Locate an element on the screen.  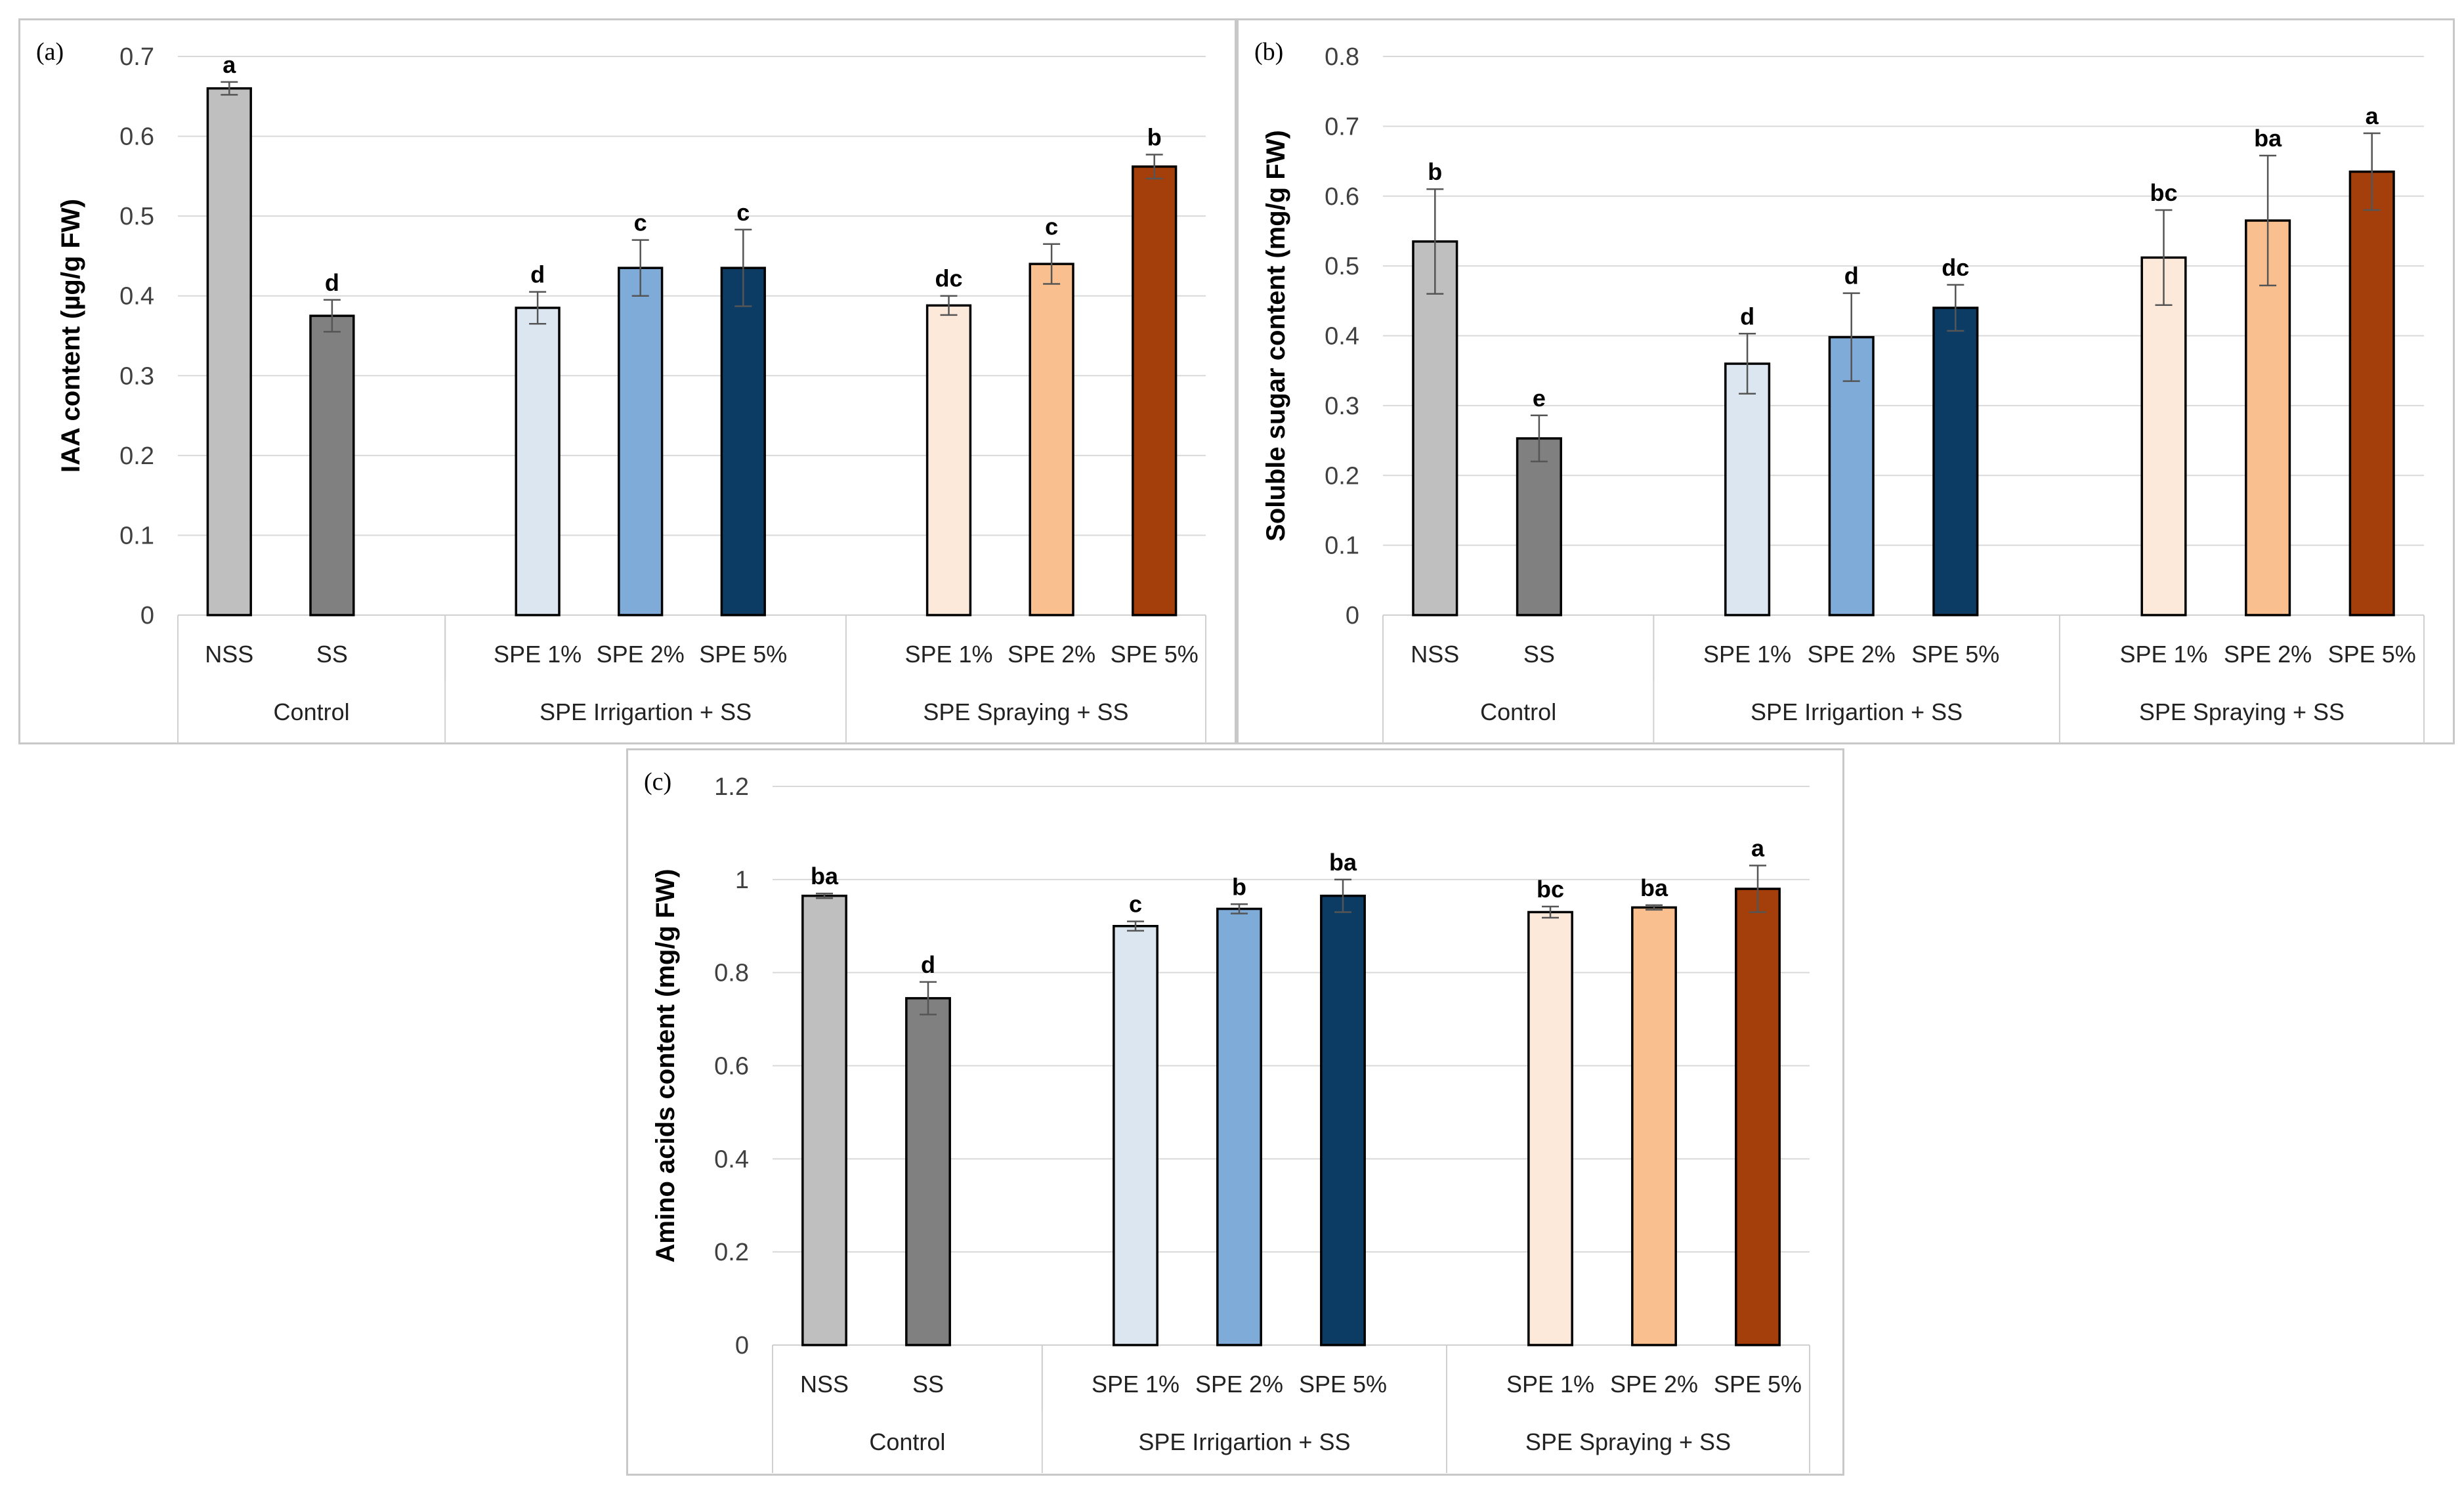
y-axis-title: IAA content (µg/g FW) is located at coordinates (70, 336).